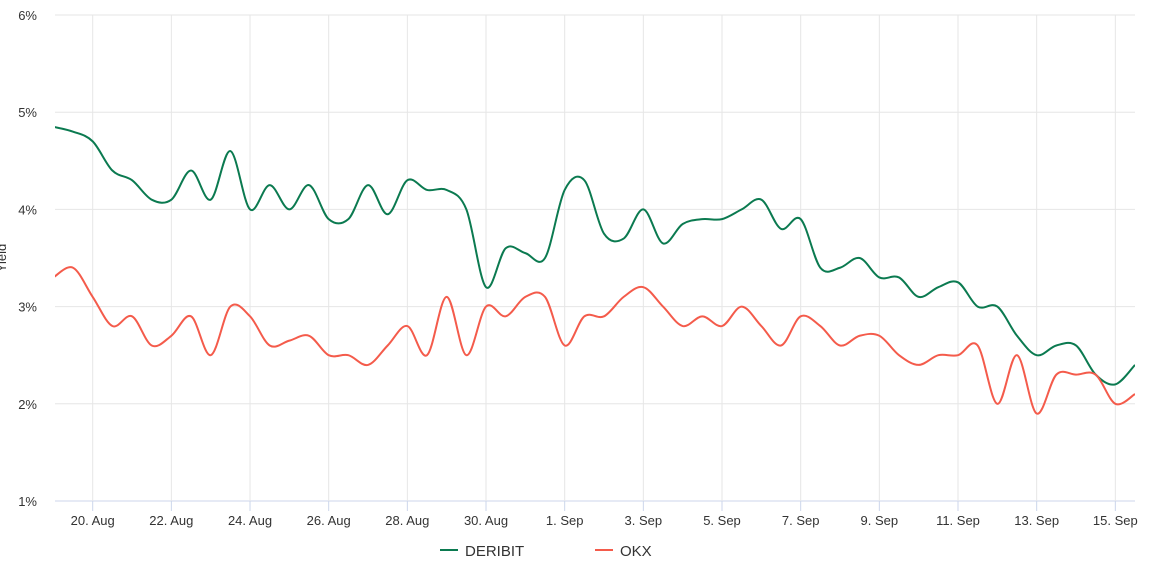 The height and width of the screenshot is (578, 1155). What do you see at coordinates (546, 551) in the screenshot?
I see `legend: DERIBIT OKX` at bounding box center [546, 551].